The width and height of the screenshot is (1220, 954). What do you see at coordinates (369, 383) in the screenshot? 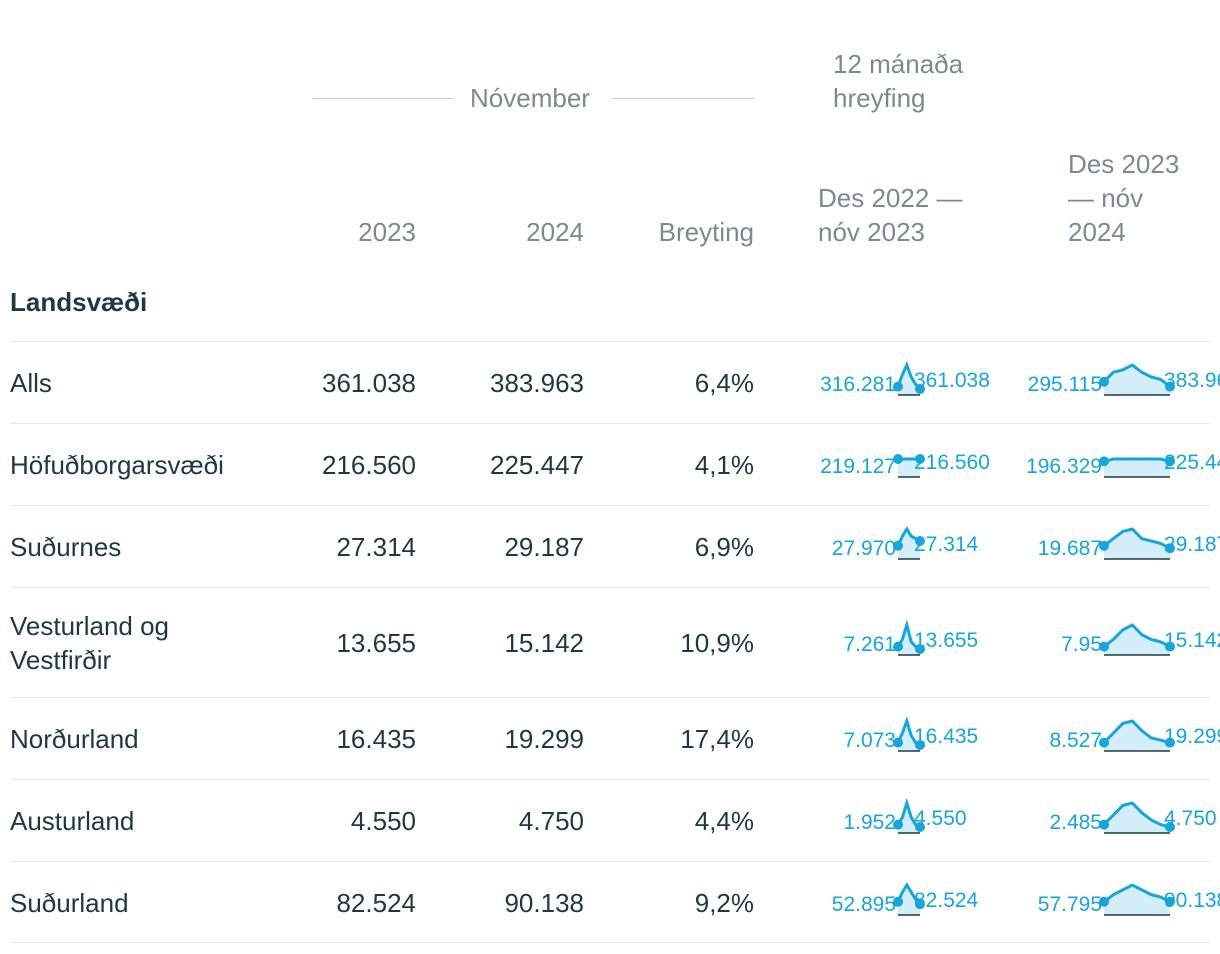
I see `value-2023: 361.038` at bounding box center [369, 383].